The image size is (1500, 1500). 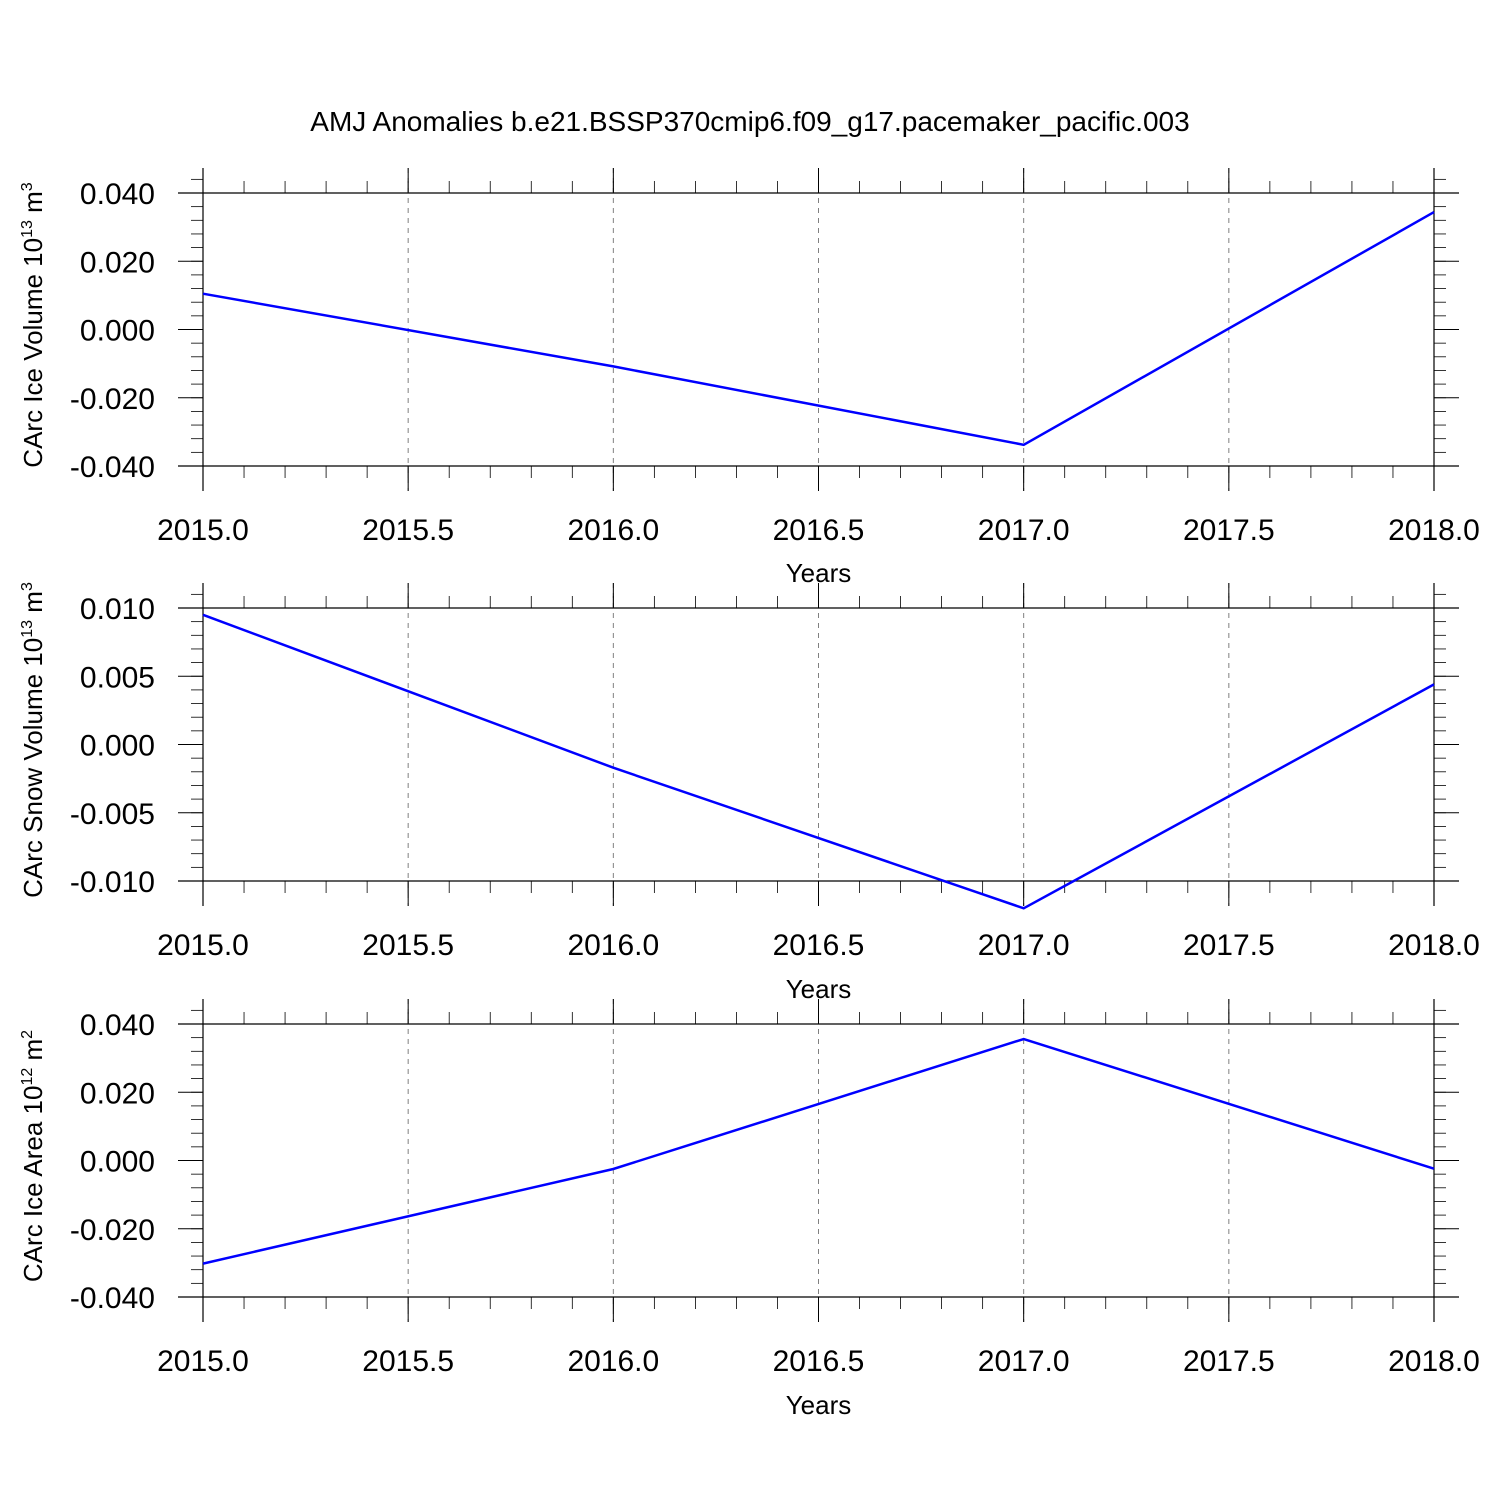 I want to click on y-axis-label-superscript: 2, so click(x=27, y=1034).